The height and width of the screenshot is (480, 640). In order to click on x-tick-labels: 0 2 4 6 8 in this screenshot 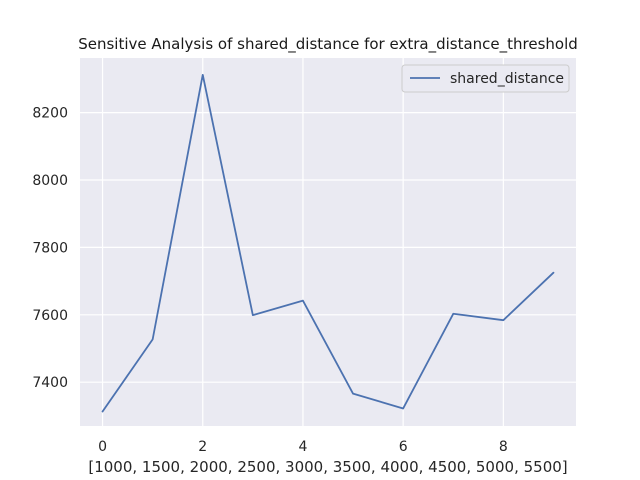, I will do `click(303, 447)`.